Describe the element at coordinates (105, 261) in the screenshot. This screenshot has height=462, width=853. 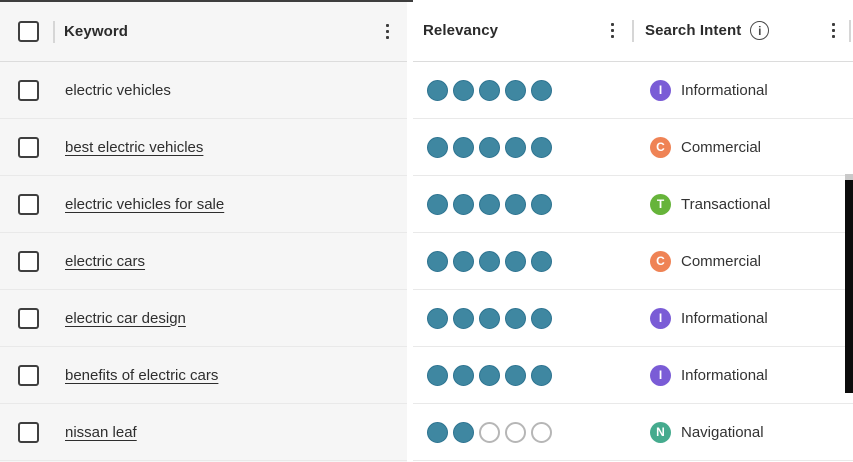
I see `keyword-link: electric cars` at that location.